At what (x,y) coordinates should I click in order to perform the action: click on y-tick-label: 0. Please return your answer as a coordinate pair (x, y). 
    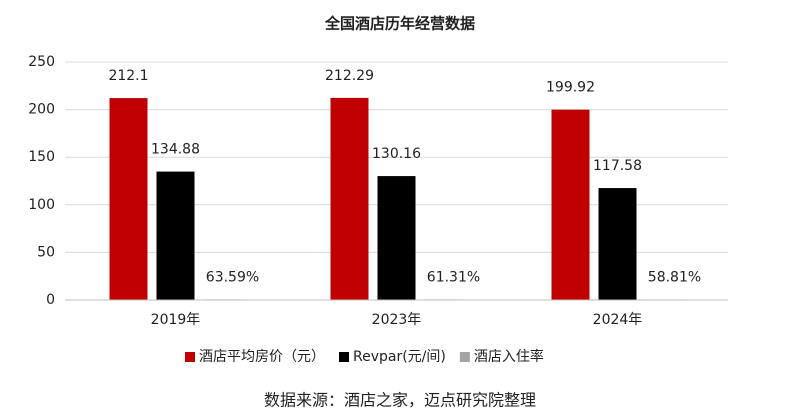
    Looking at the image, I should click on (50, 300).